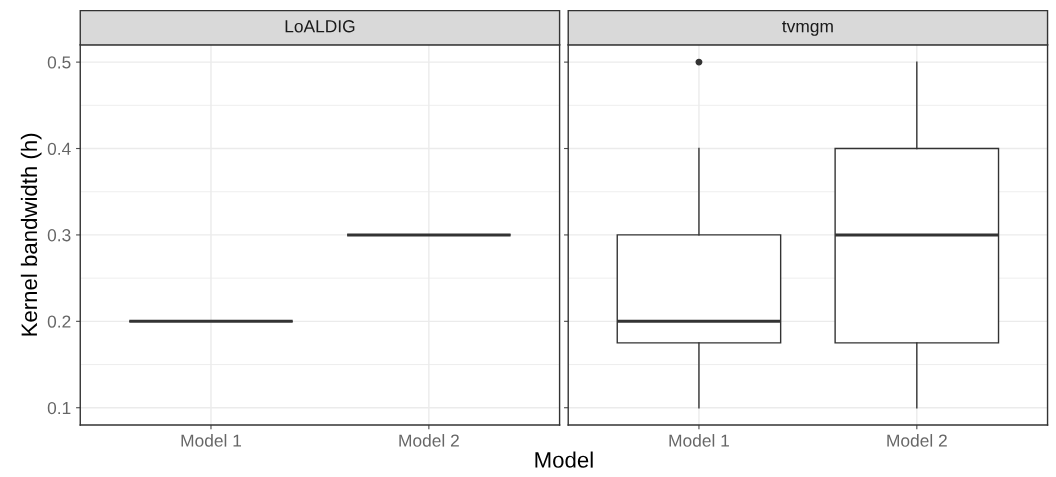  I want to click on y-axis-title: Kernel bandwidth (h), so click(31, 234).